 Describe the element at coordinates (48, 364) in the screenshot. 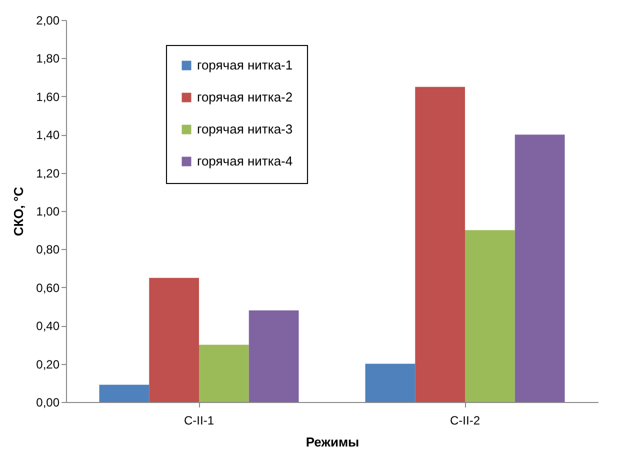

I see `y-tick-label: 0,20` at that location.